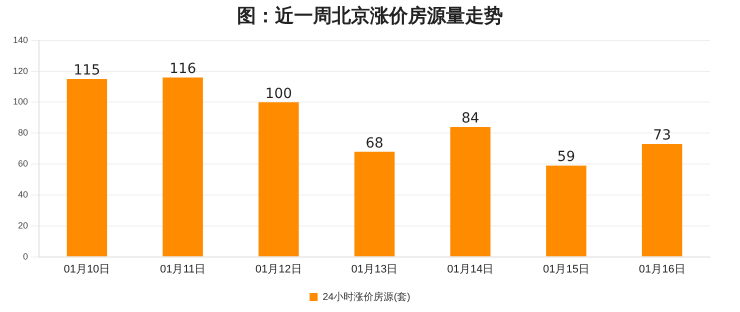 This screenshot has height=312, width=740. What do you see at coordinates (566, 157) in the screenshot?
I see `data-label: 59` at bounding box center [566, 157].